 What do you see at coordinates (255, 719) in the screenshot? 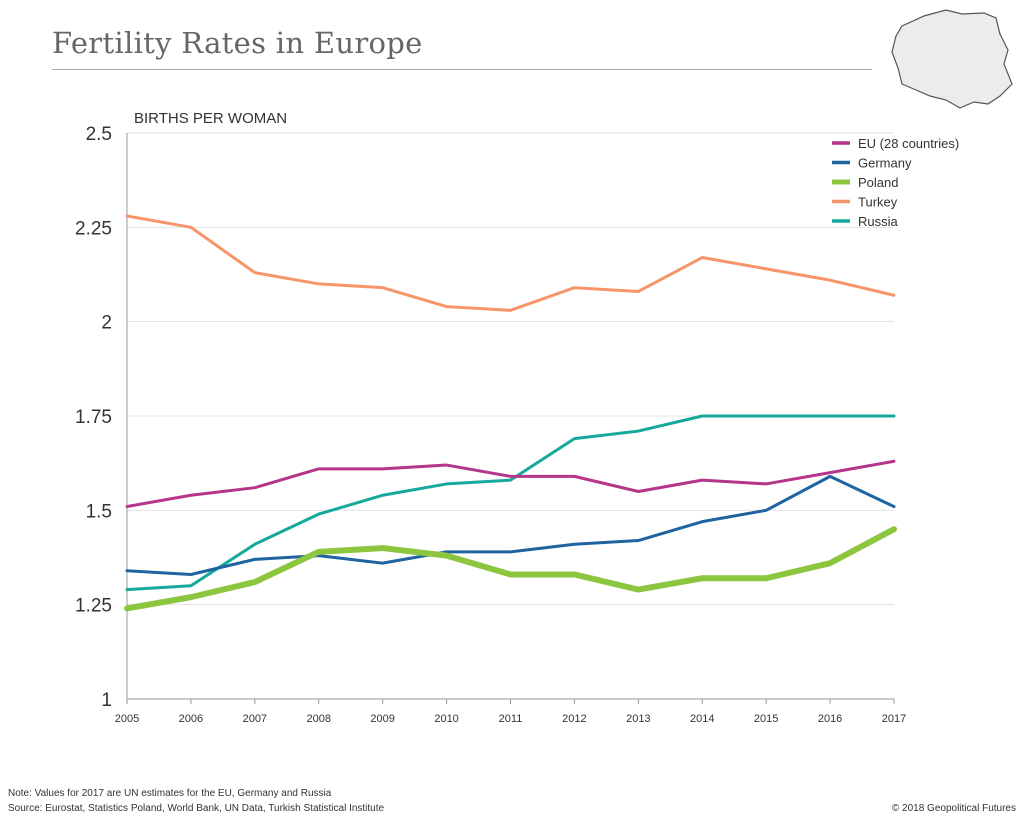
I see `x-tick-label: 2007` at bounding box center [255, 719].